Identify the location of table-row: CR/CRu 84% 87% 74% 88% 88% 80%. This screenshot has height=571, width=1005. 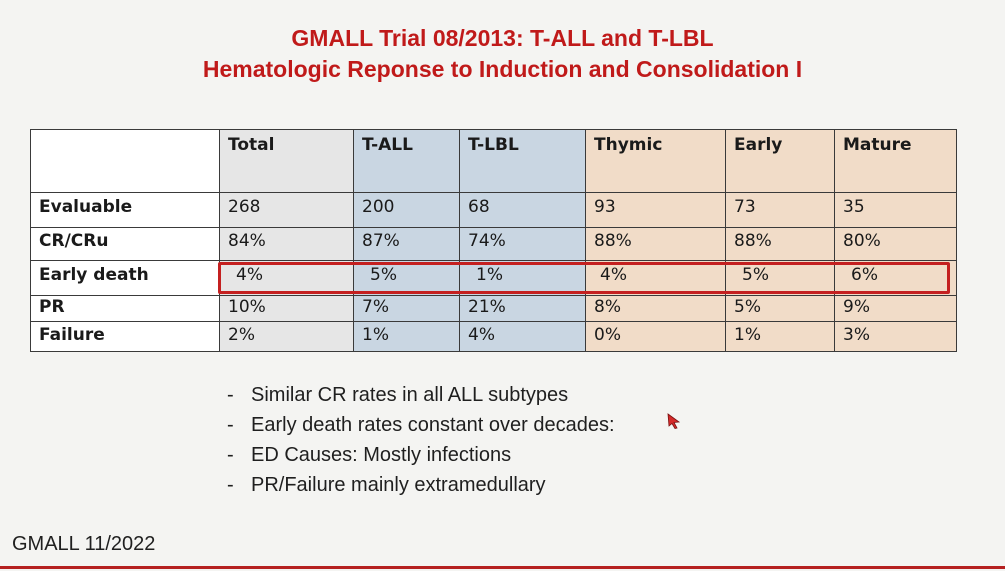
(493, 244).